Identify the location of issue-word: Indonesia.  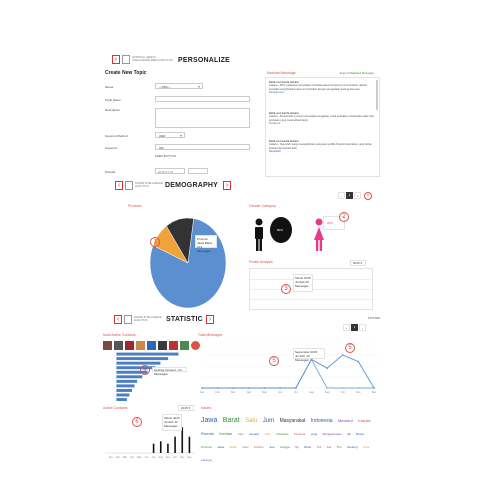
(321, 421).